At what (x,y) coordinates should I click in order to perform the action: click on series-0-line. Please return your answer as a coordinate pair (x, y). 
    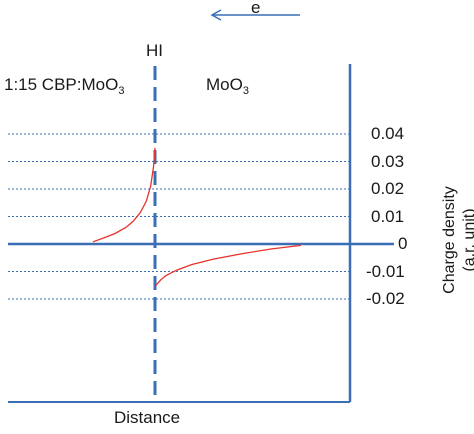
    Looking at the image, I should click on (124, 195).